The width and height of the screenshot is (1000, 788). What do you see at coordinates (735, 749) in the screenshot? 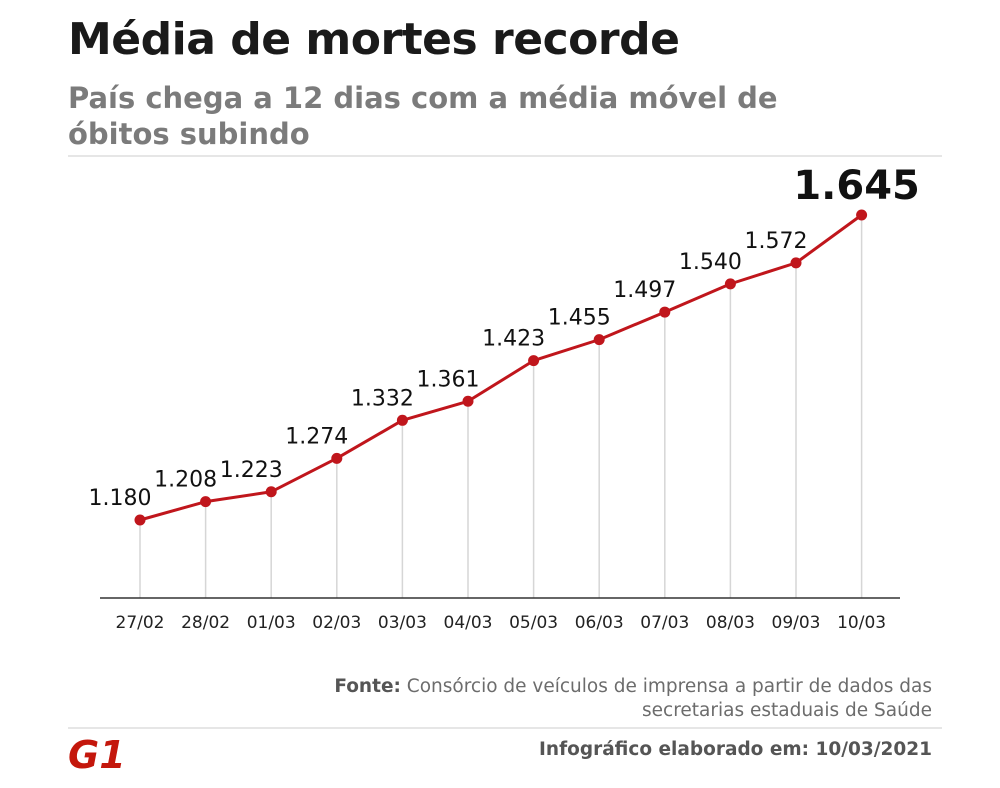
I see `credit-note: Infográfico elaborado em: 10/03/2021` at bounding box center [735, 749].